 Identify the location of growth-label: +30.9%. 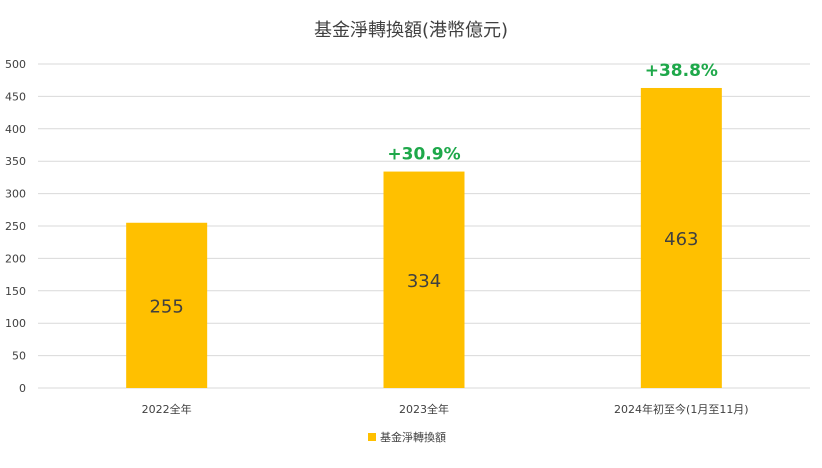
(423, 155).